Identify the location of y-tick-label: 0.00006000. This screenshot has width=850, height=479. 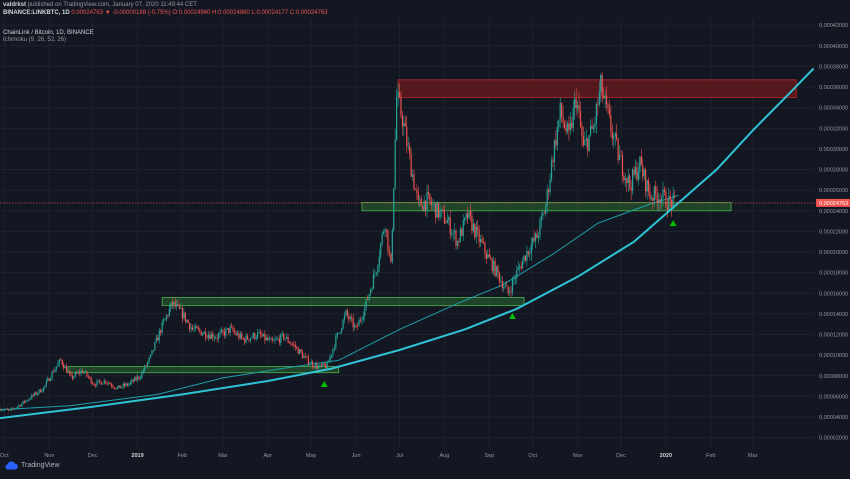
(833, 397).